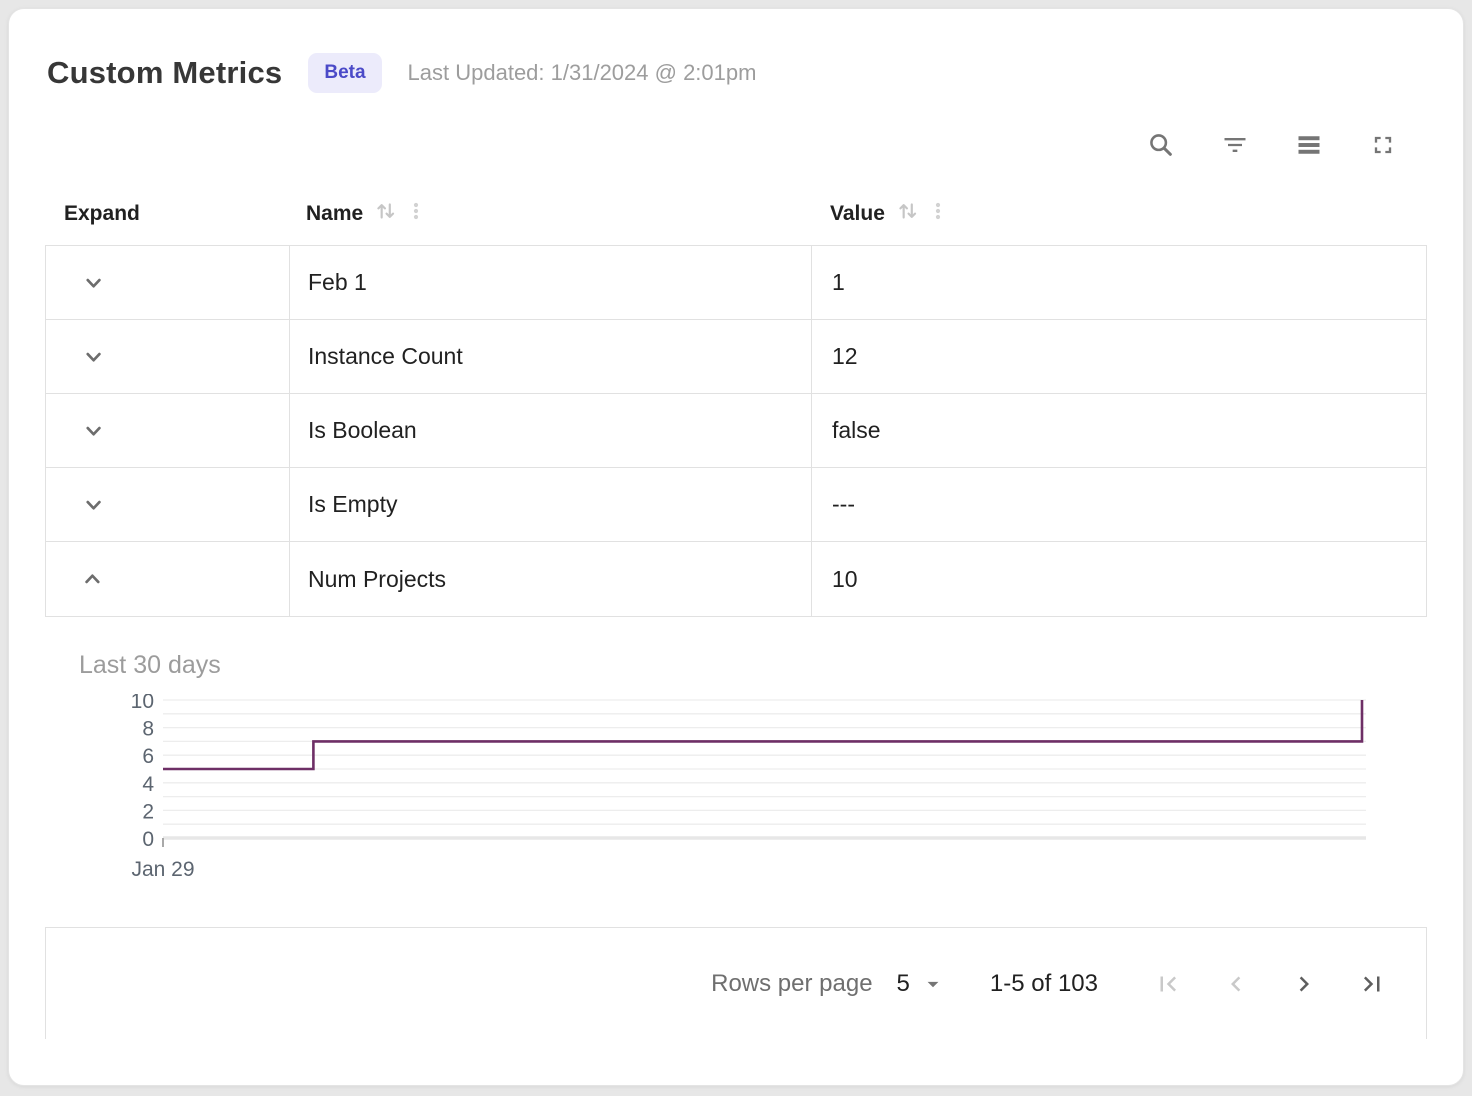 The width and height of the screenshot is (1472, 1096). I want to click on last-page-button, so click(1372, 984).